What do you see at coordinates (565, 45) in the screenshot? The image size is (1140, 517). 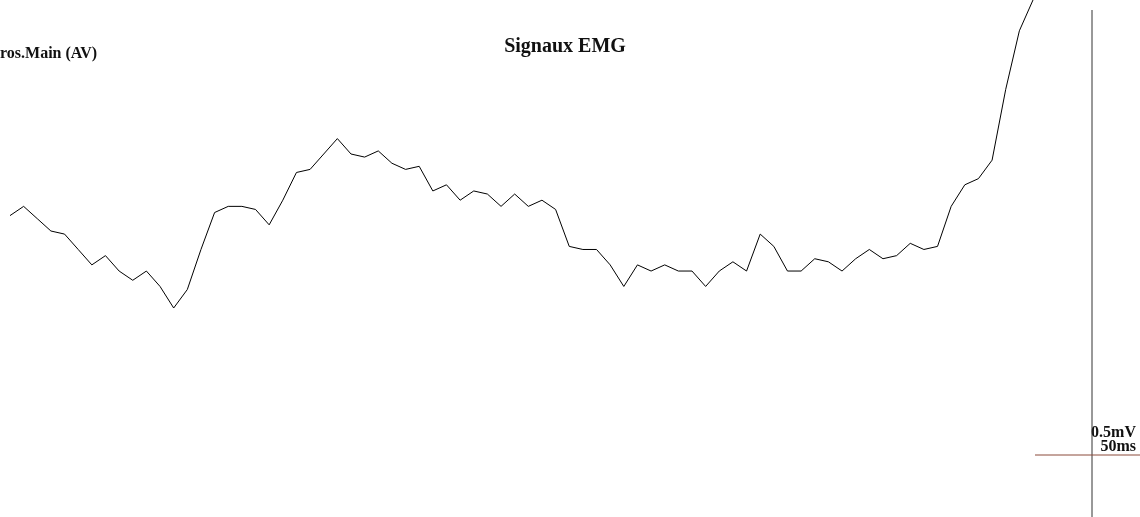 I see `text: Signaux EMG` at bounding box center [565, 45].